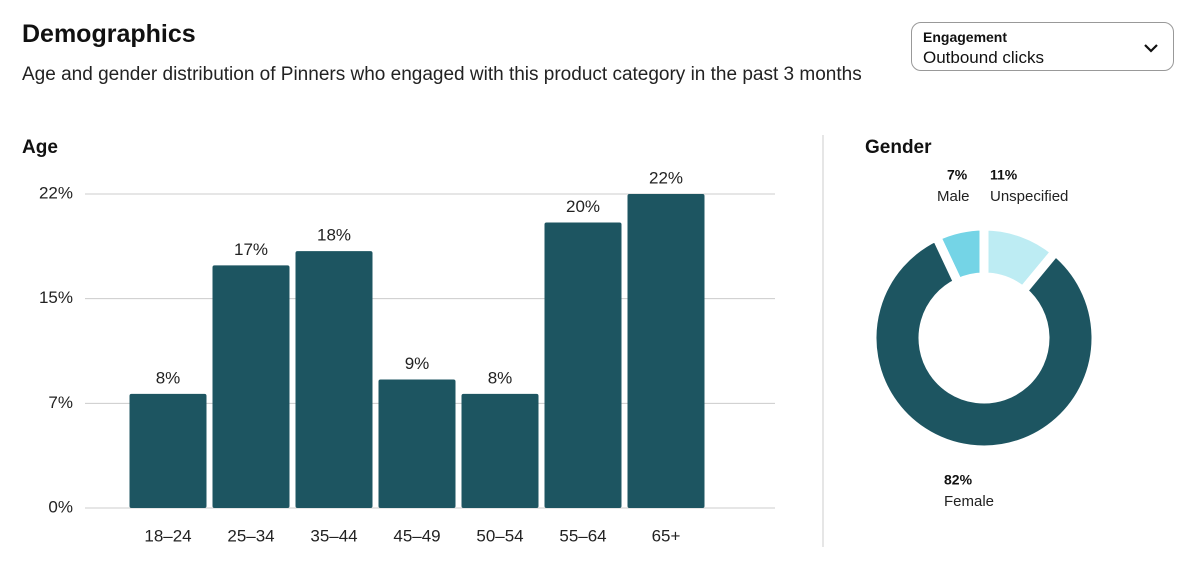 The height and width of the screenshot is (568, 1200). What do you see at coordinates (40, 147) in the screenshot?
I see `bar-chart-title: Age` at bounding box center [40, 147].